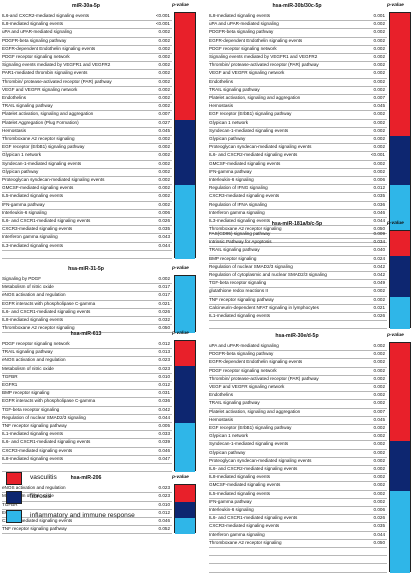 The width and height of the screenshot is (411, 574). Describe the element at coordinates (227, 452) in the screenshot. I see `pathway-label: Glypican pathway` at that location.